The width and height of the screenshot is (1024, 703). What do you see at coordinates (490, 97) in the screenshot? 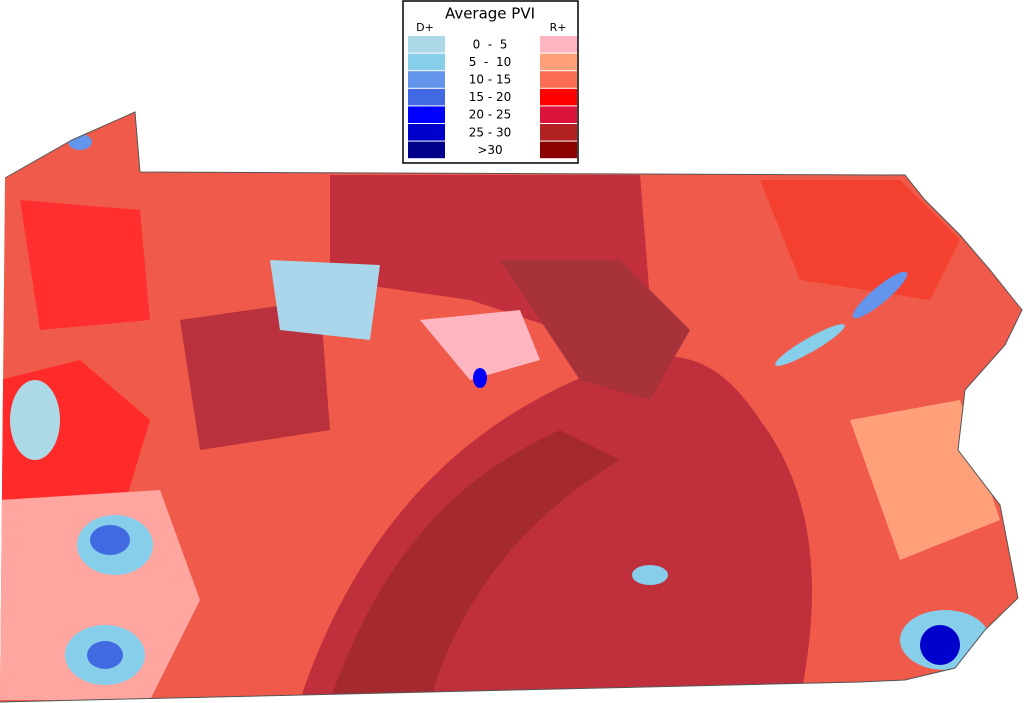
I see `range-label: 15 - 20` at bounding box center [490, 97].